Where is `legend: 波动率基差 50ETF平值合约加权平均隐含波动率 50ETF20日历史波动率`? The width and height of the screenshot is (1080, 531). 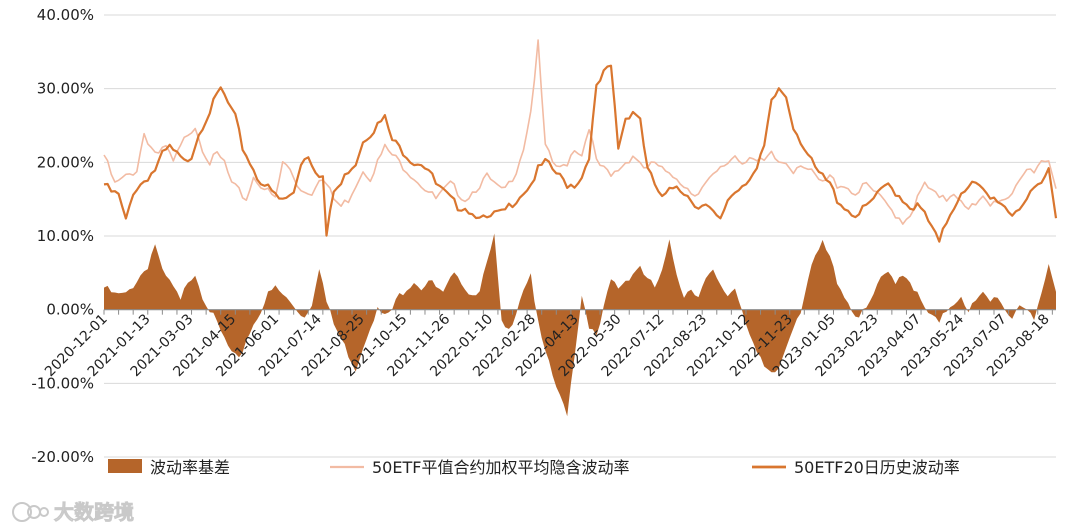
legend: 波动率基差 50ETF平值合约加权平均隐含波动率 50ETF20日历史波动率 is located at coordinates (534, 467).